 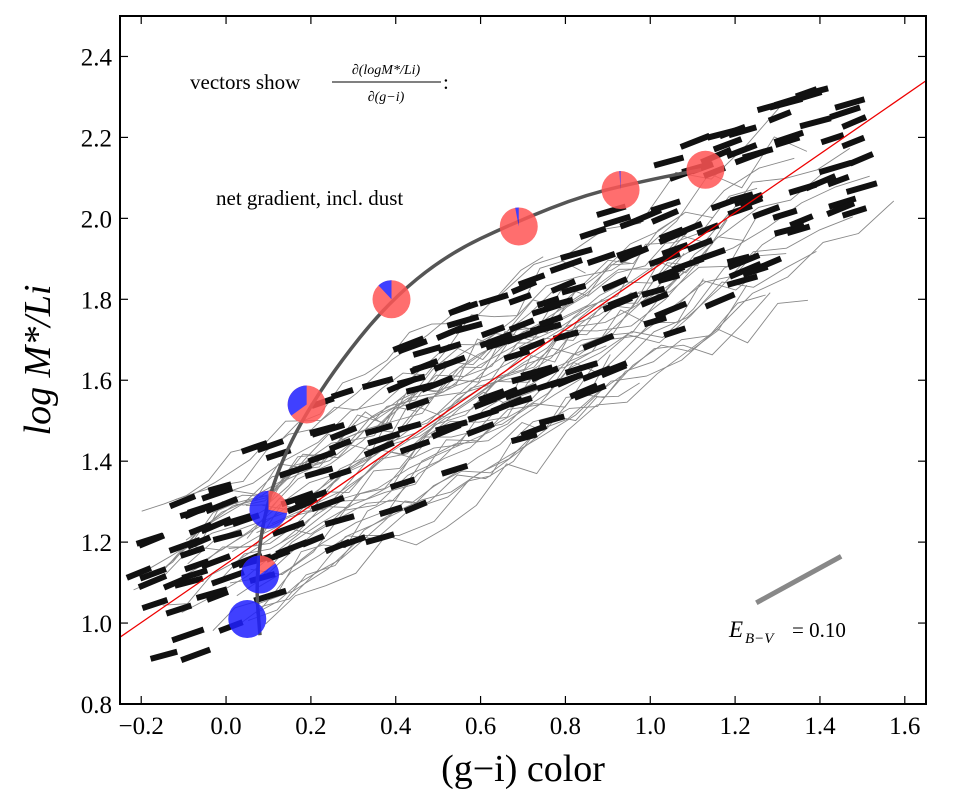 What do you see at coordinates (904, 726) in the screenshot?
I see `x-tick-label: 1.6` at bounding box center [904, 726].